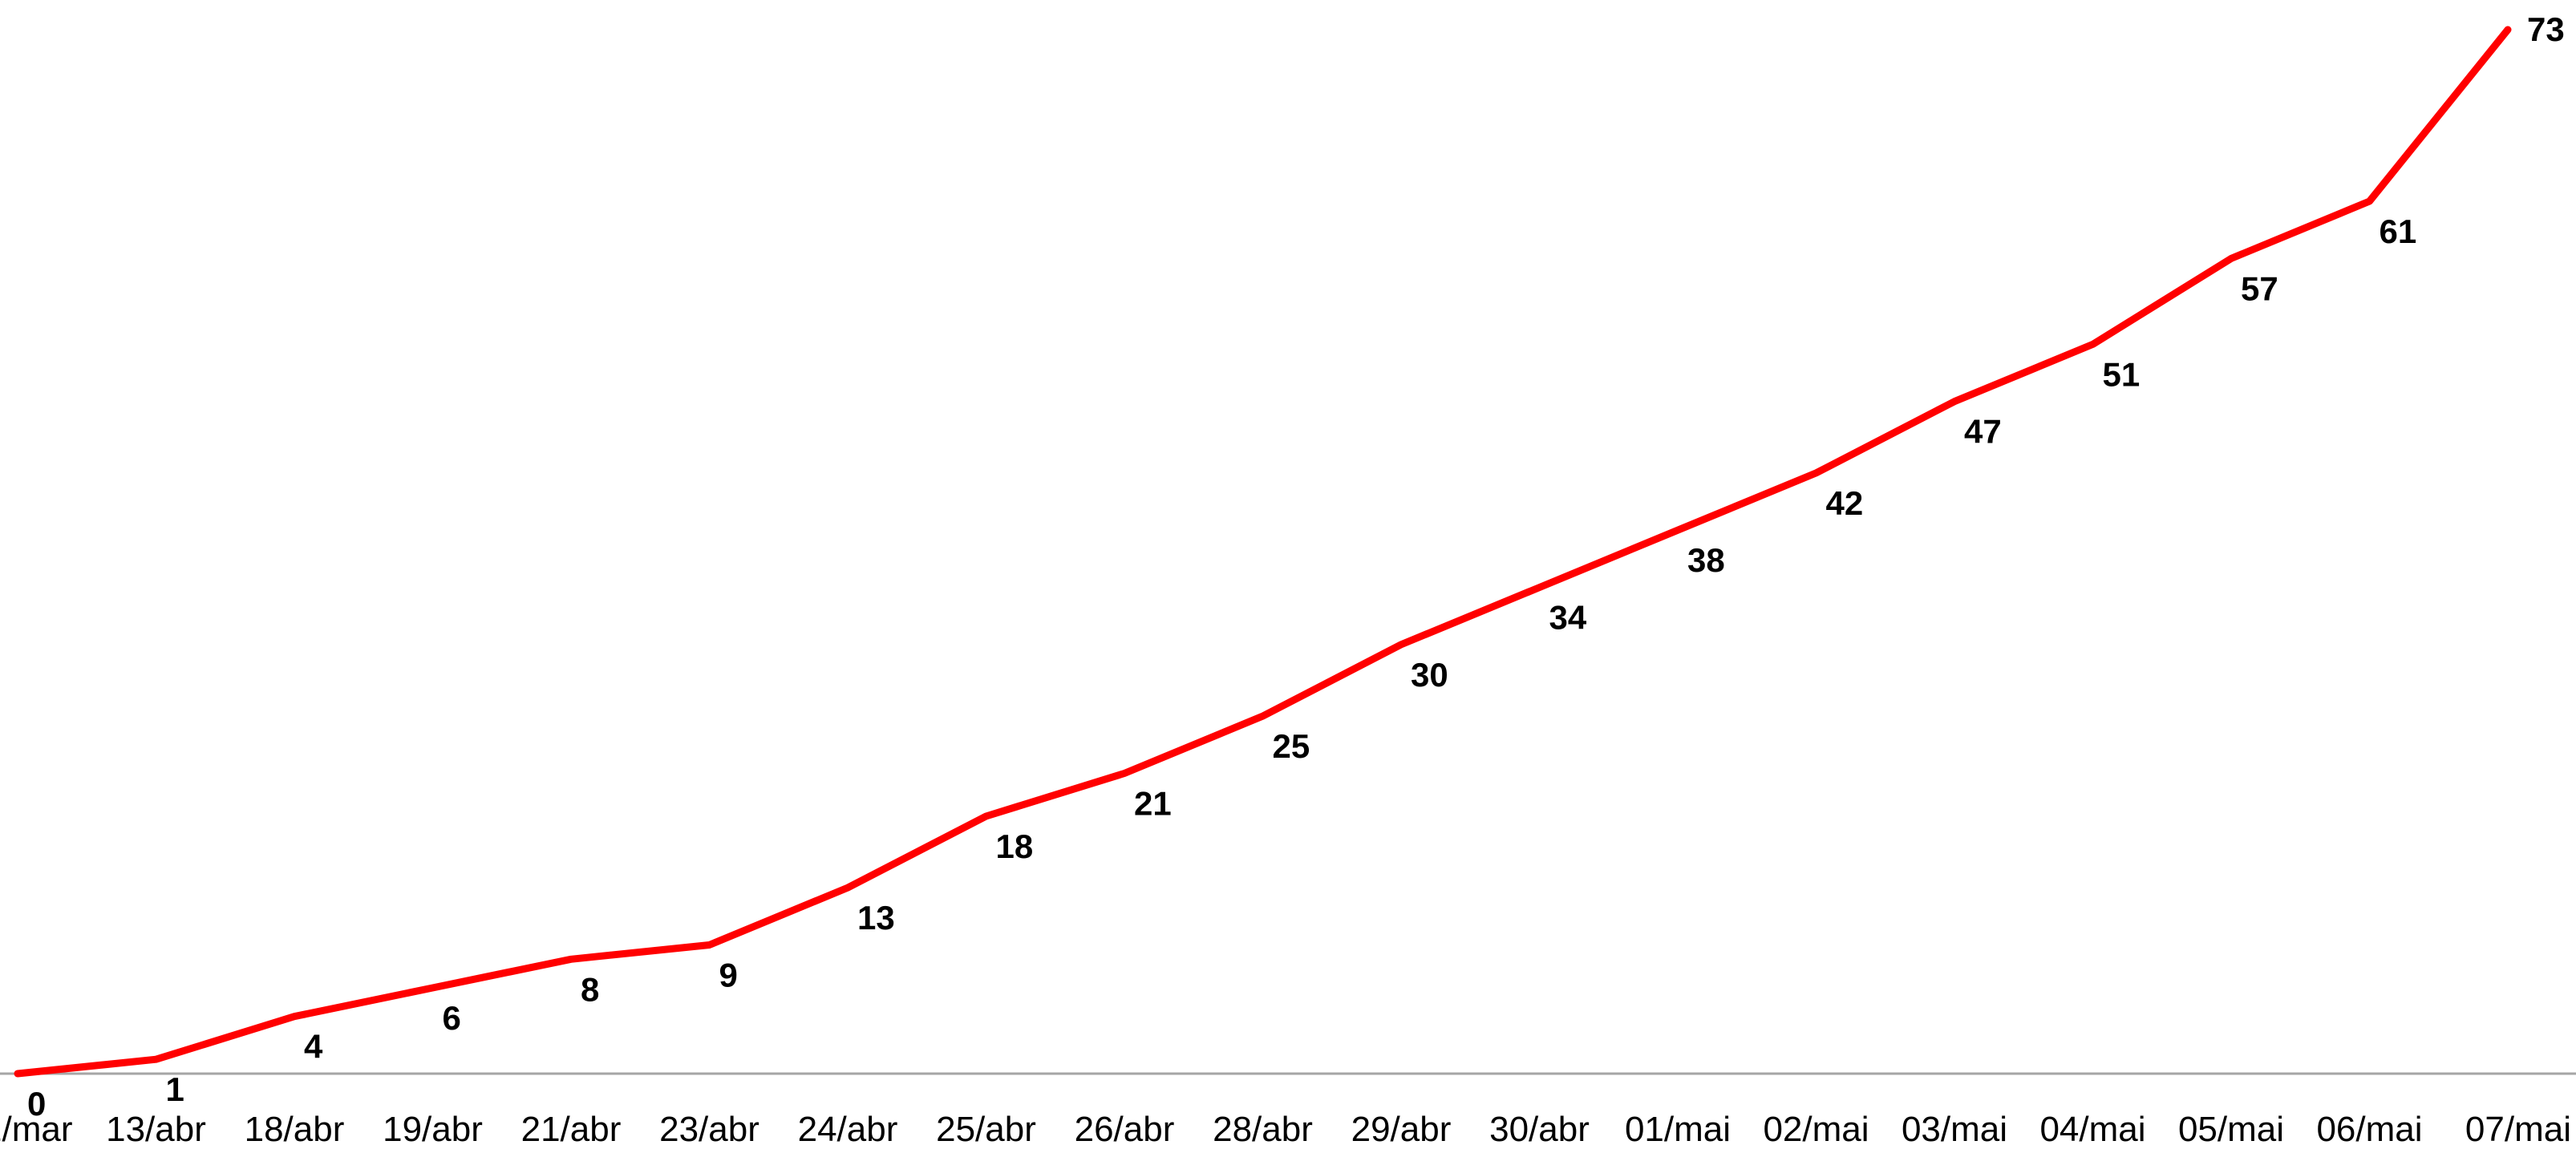  What do you see at coordinates (728, 976) in the screenshot?
I see `data-label: 9` at bounding box center [728, 976].